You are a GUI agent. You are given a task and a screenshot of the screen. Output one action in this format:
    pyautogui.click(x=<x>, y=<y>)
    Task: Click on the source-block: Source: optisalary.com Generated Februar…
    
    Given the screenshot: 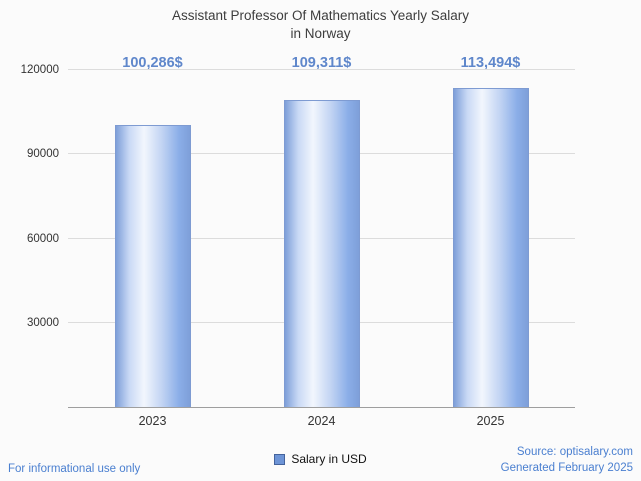 What is the action you would take?
    pyautogui.click(x=567, y=460)
    